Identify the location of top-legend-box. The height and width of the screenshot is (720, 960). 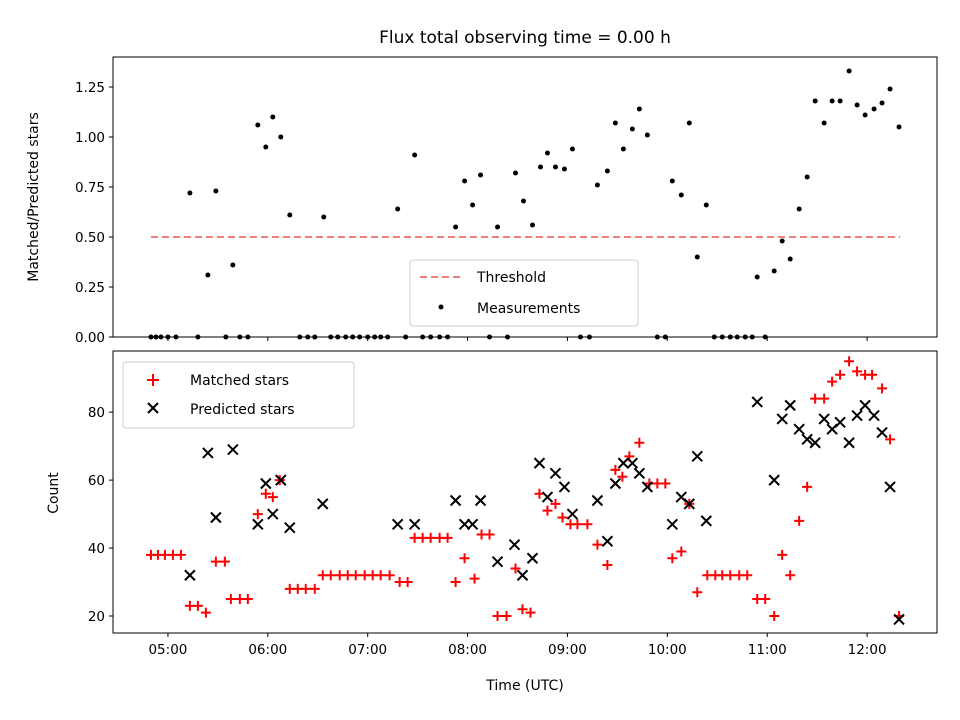
(524, 293).